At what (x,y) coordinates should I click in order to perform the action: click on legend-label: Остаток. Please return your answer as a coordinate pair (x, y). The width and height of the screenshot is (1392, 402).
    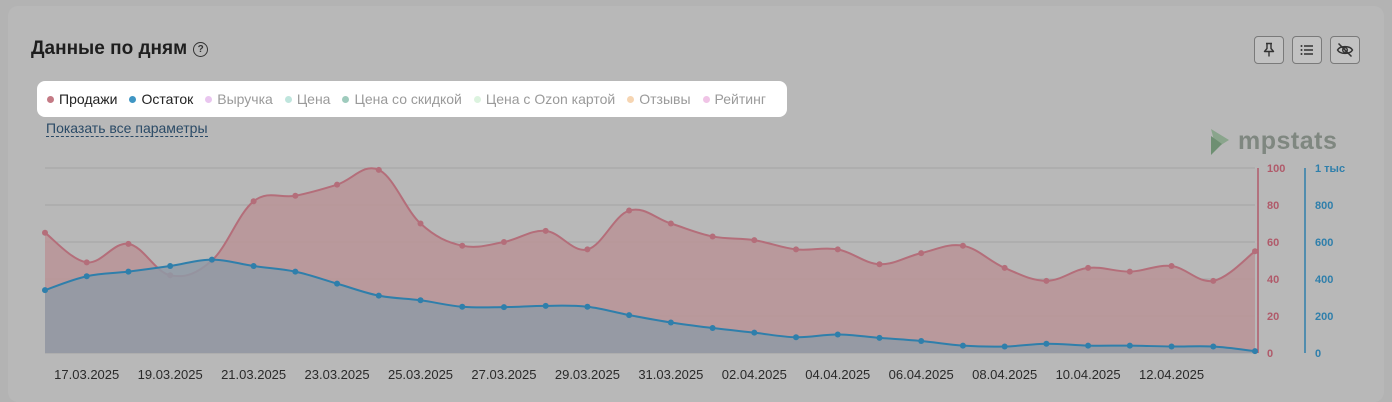
    Looking at the image, I should click on (167, 99).